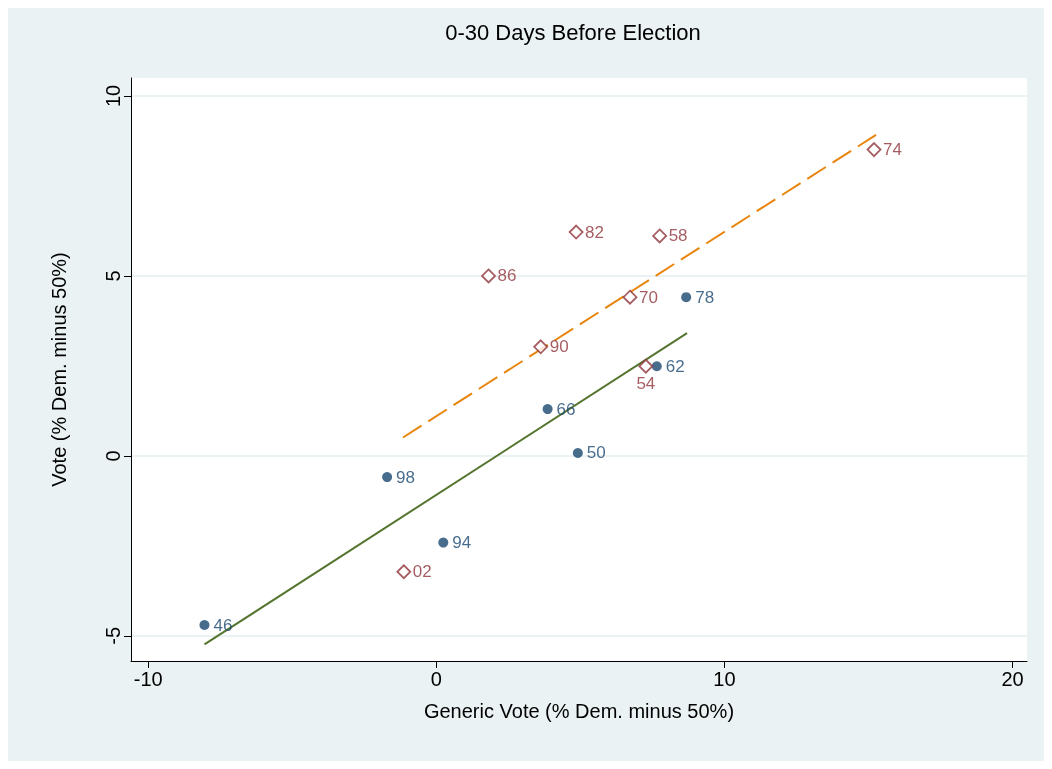 The image size is (1052, 769). I want to click on x-tick-label: 20, so click(1012, 679).